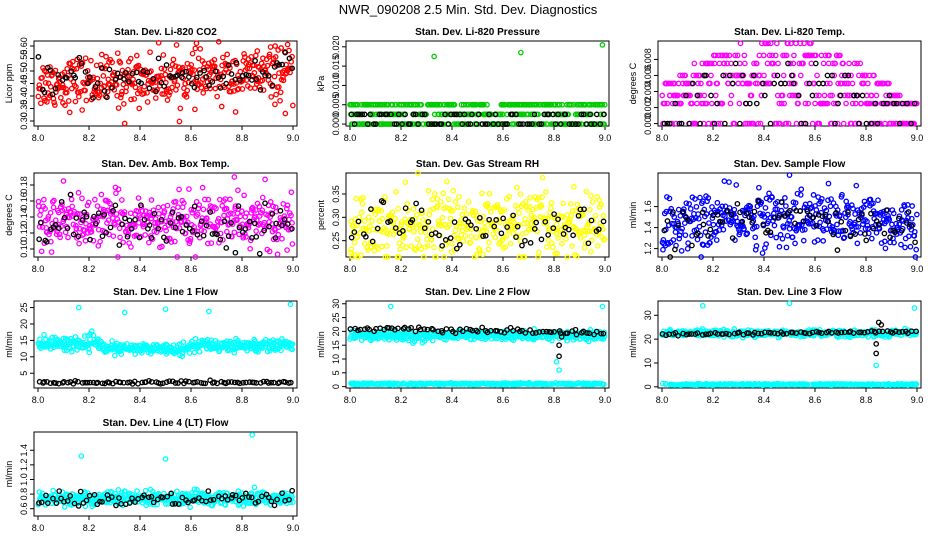  I want to click on y-tick-label: 10, so click(336, 359).